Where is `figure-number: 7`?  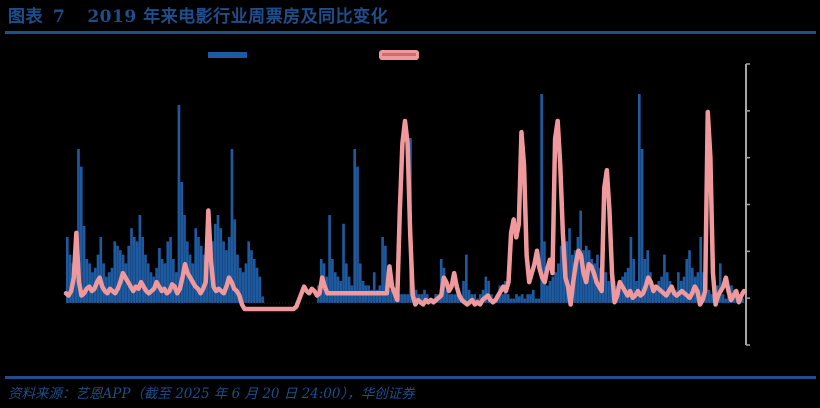 figure-number: 7 is located at coordinates (59, 17).